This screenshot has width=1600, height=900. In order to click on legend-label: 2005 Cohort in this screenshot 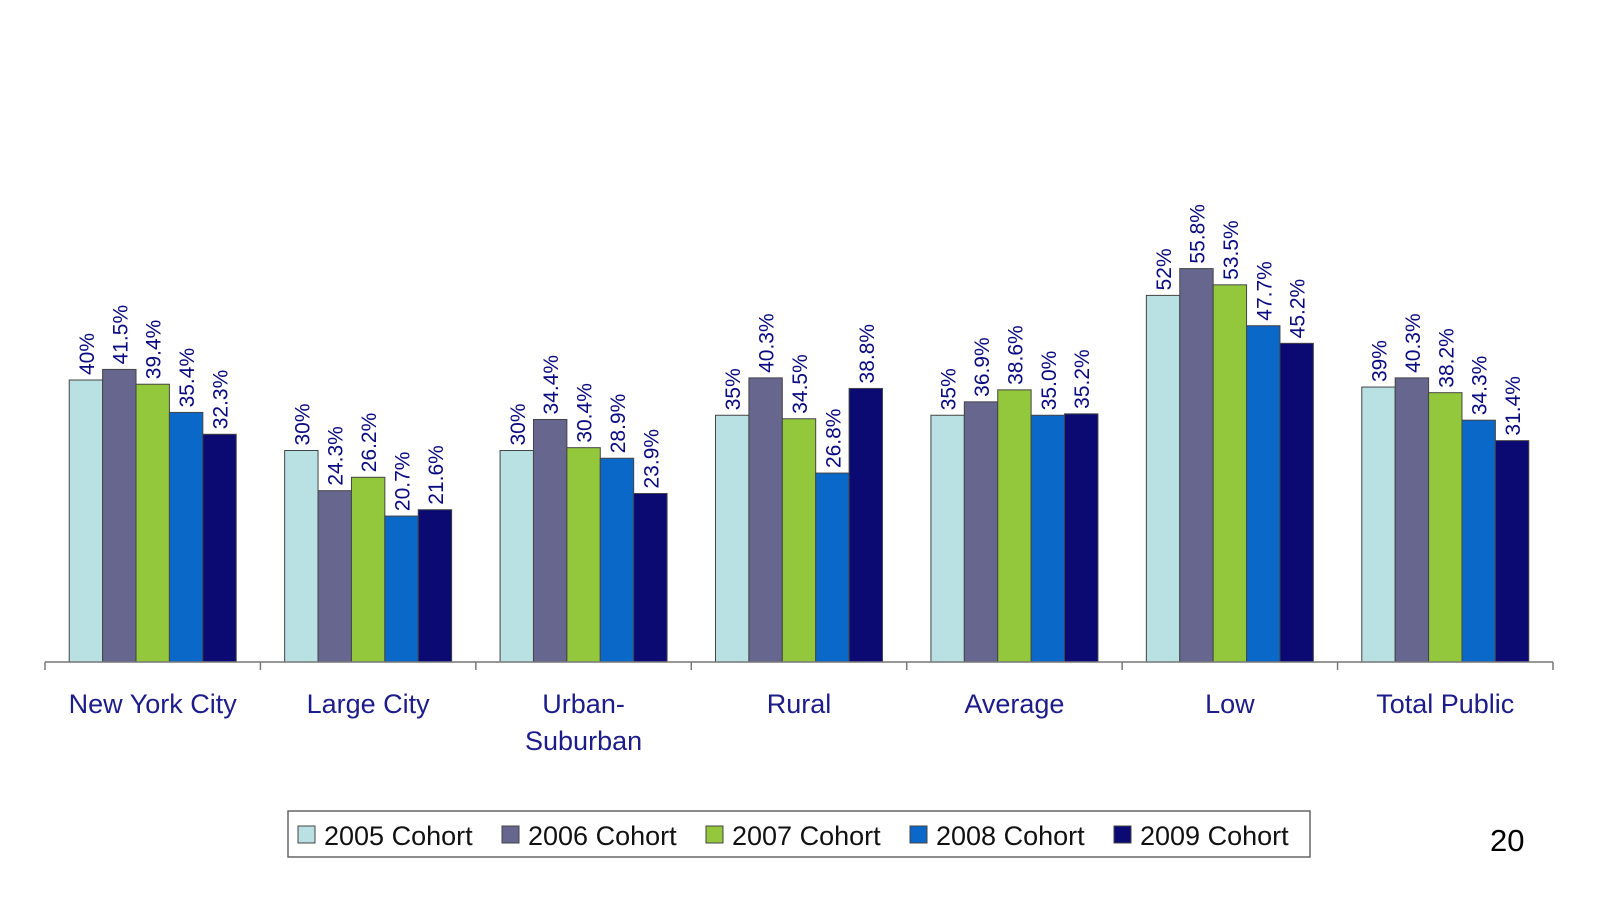, I will do `click(398, 836)`.